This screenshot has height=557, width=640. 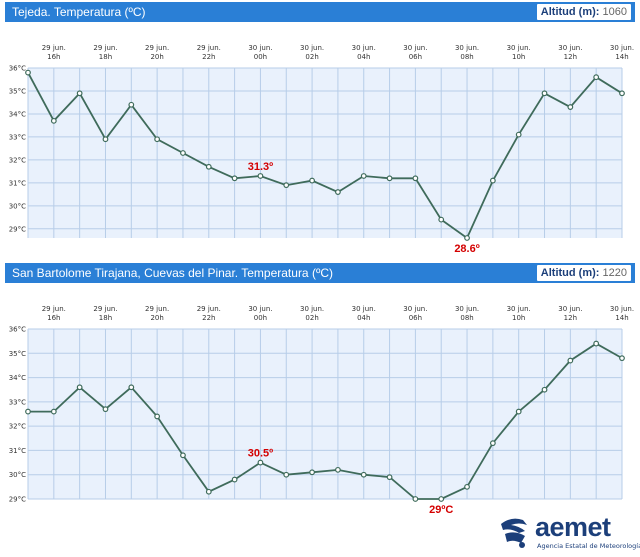 I want to click on aemet-logo-icon, so click(x=514, y=533).